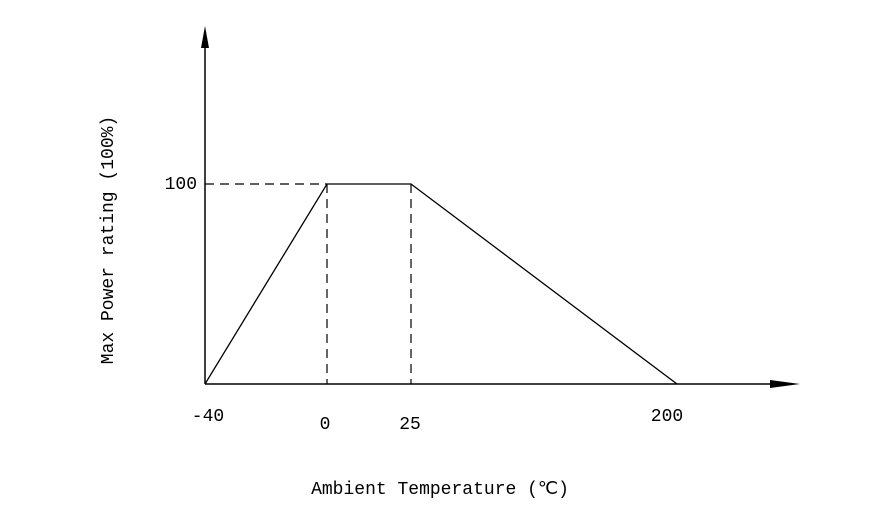 The width and height of the screenshot is (889, 514). I want to click on x-tick-label: 0, so click(325, 425).